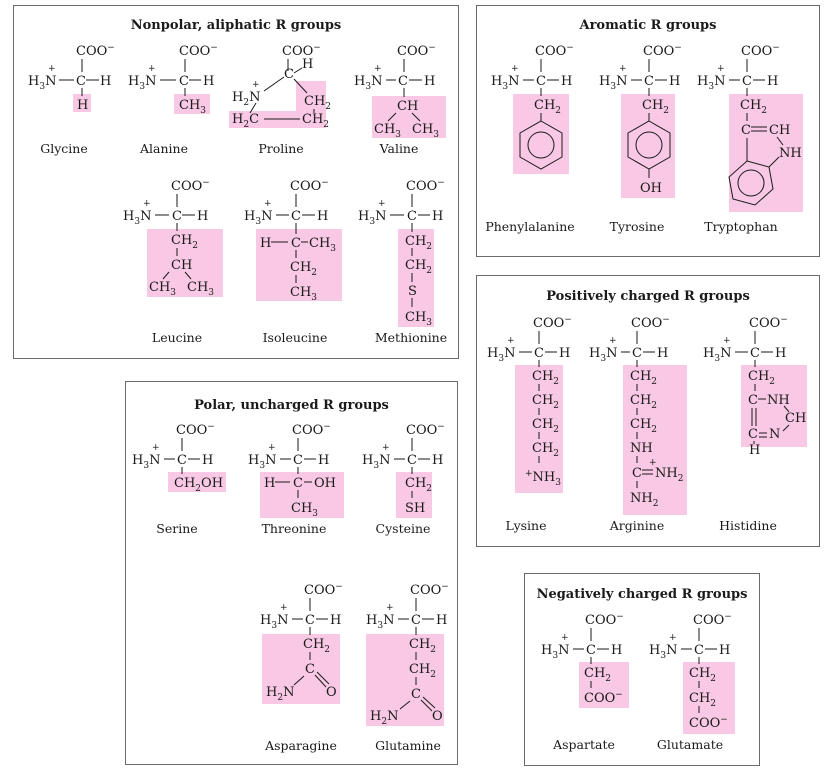 The height and width of the screenshot is (774, 835). I want to click on amino-acid-name: Aspartate, so click(584, 744).